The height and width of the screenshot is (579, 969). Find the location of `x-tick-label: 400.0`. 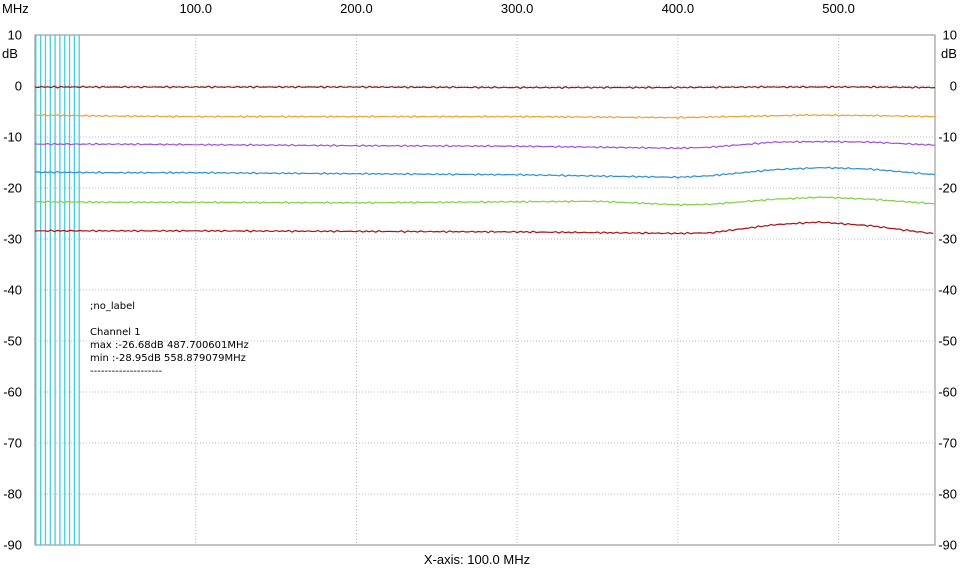

x-tick-label: 400.0 is located at coordinates (678, 8).